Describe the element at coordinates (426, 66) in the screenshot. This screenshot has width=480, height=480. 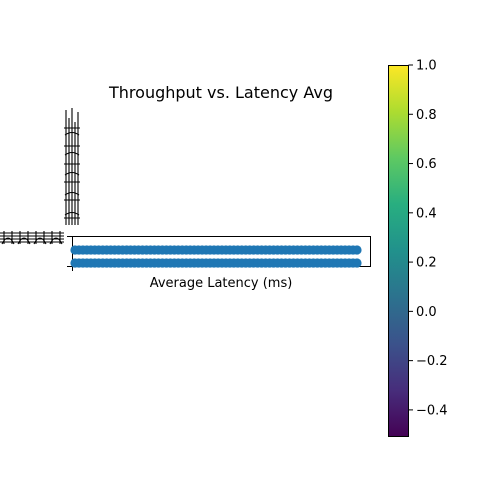
I see `colorbar-tick-label: 1.0` at that location.